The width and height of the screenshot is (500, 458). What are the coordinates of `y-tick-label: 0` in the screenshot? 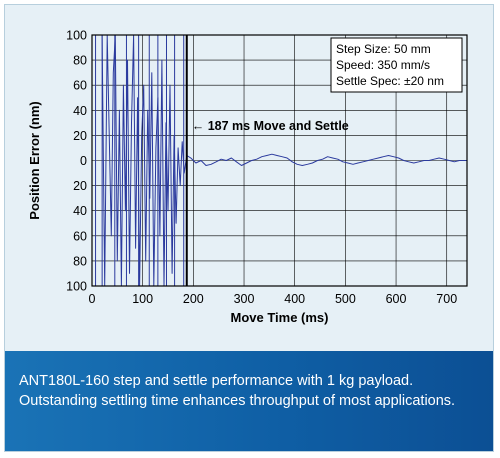 It's located at (83, 161).